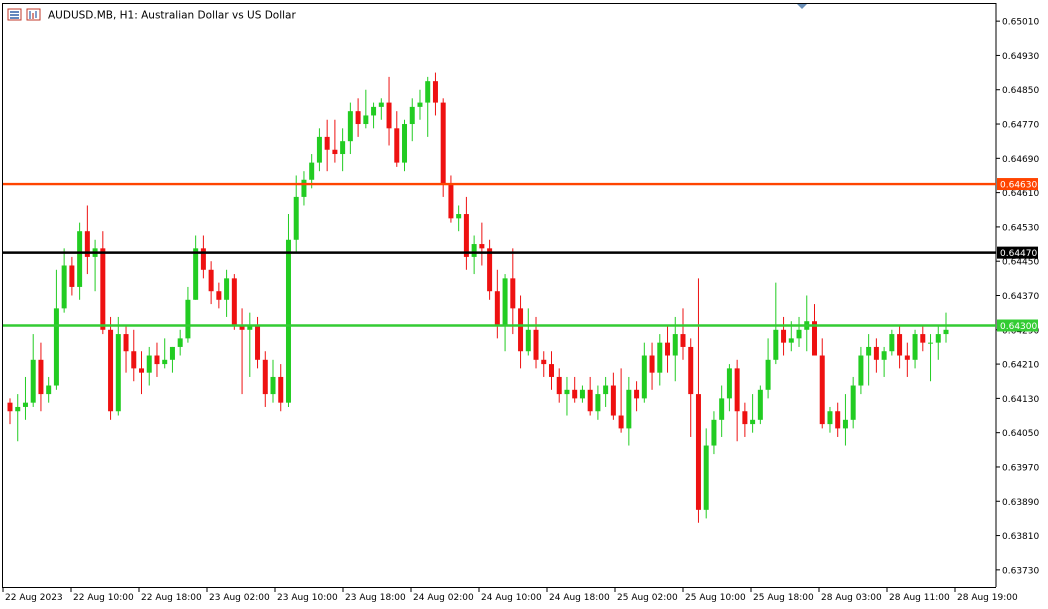 This screenshot has height=609, width=1048. What do you see at coordinates (1020, 400) in the screenshot?
I see `y-tick-label: 0.64130` at bounding box center [1020, 400].